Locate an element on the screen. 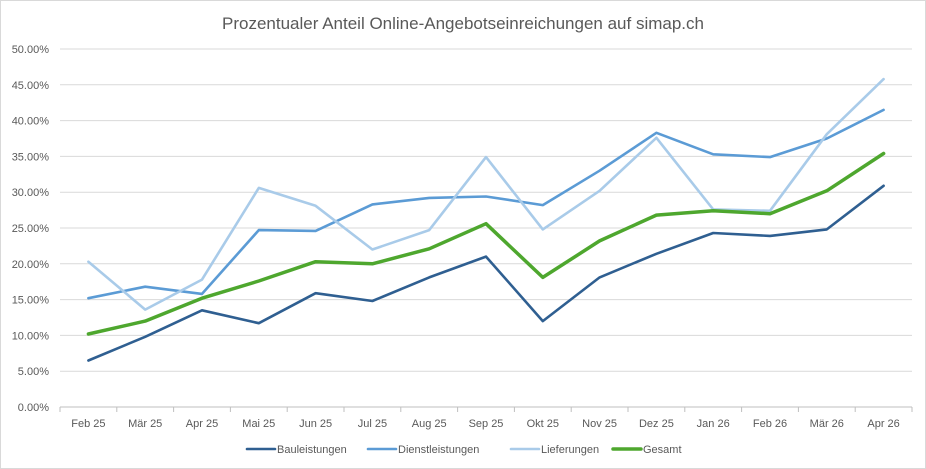  x-tick-label: Mai 25 is located at coordinates (258, 424).